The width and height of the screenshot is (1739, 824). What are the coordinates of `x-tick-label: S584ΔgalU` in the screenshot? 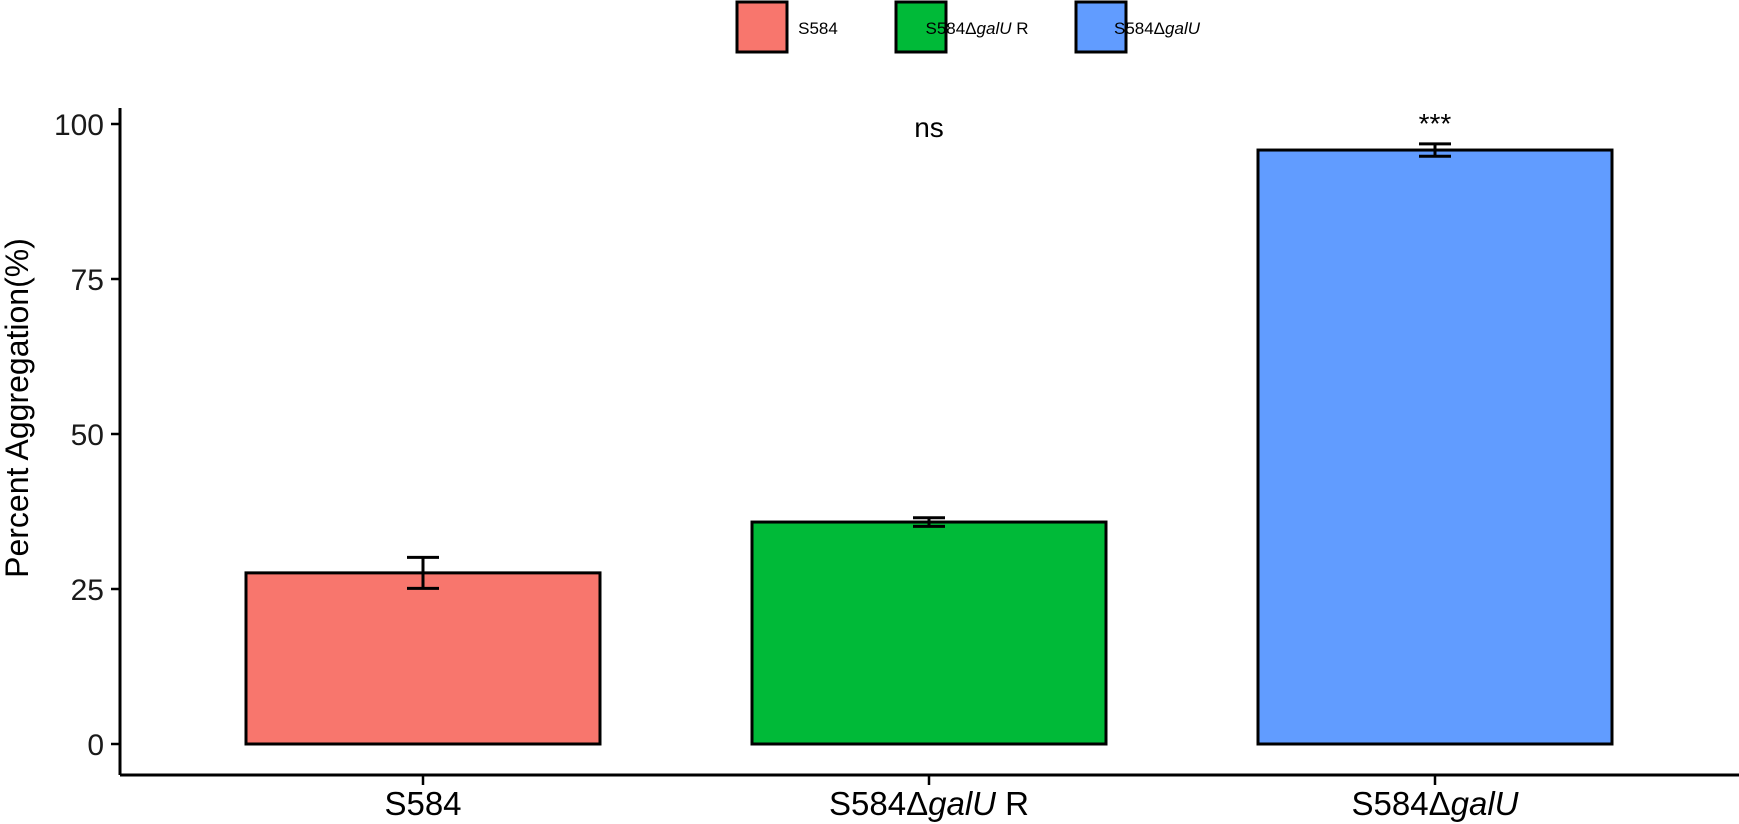 It's located at (1435, 803).